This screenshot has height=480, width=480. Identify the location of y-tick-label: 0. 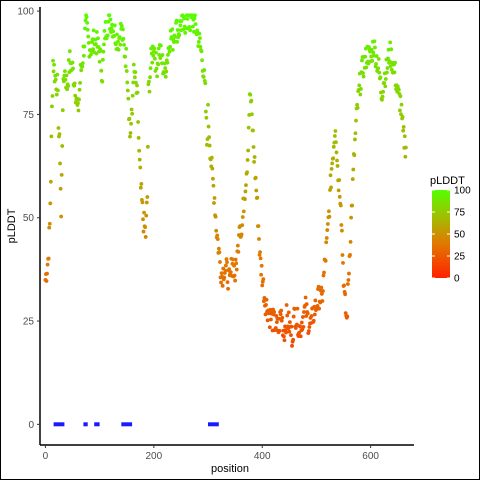
(31, 425).